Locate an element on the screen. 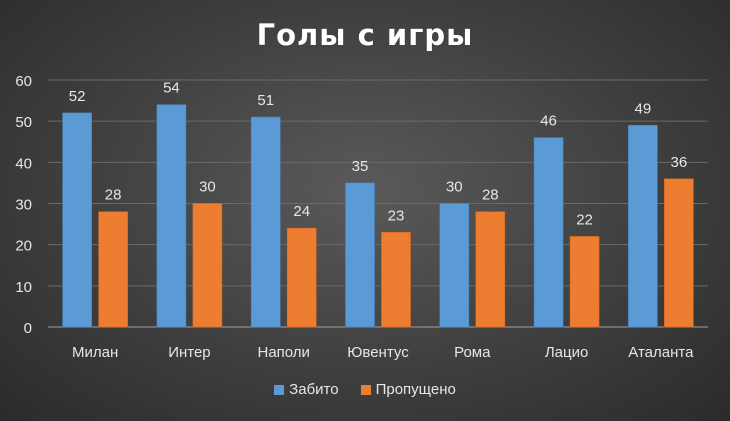 The height and width of the screenshot is (421, 730). legend-swatch-conceded is located at coordinates (365, 389).